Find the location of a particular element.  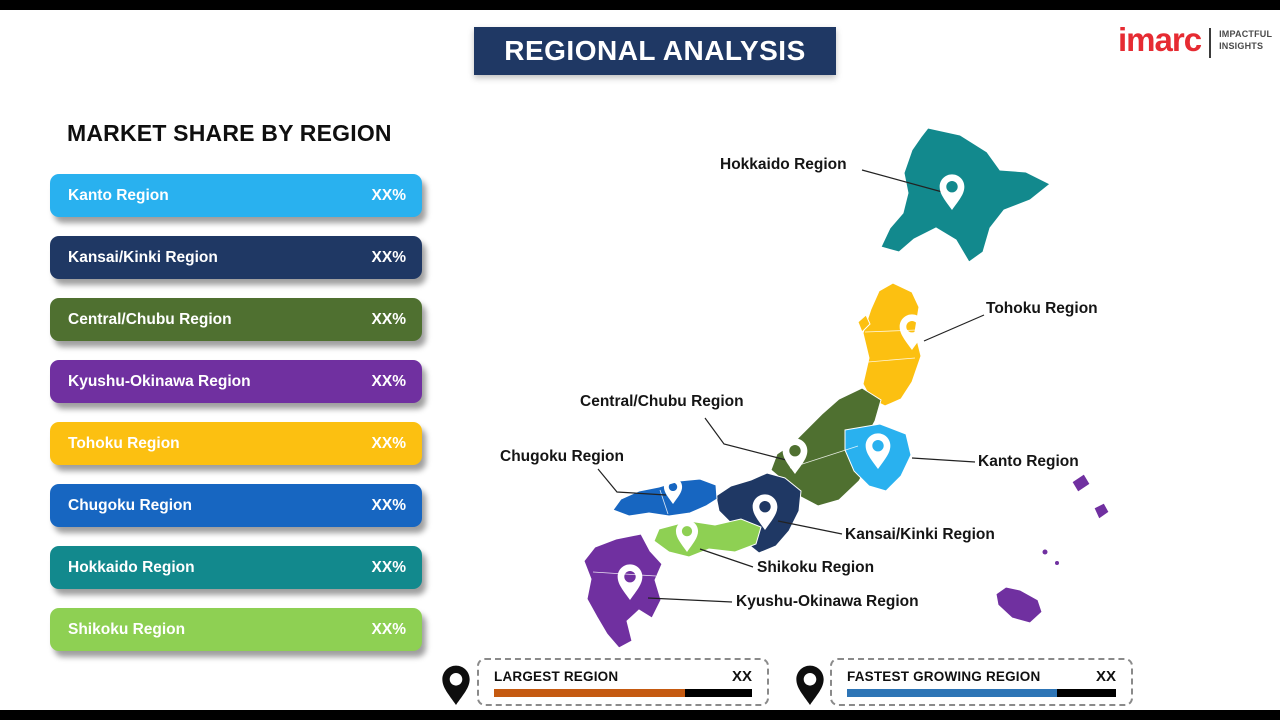

map-region-hokkaido is located at coordinates (965, 195).